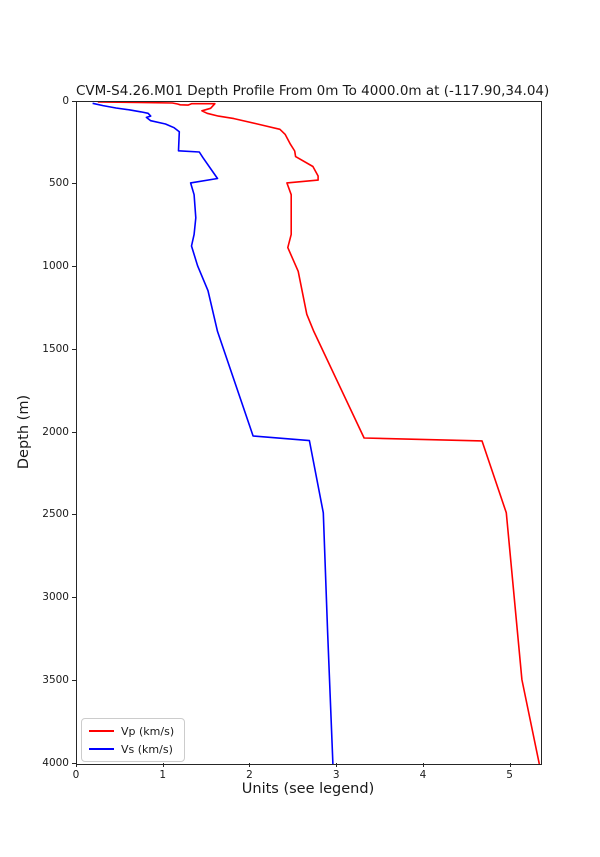  I want to click on legend-entry-vs: Vs (km/s), so click(131, 749).